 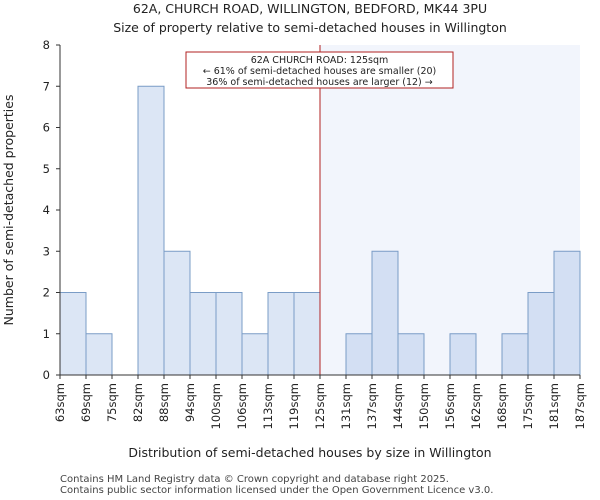 What do you see at coordinates (411, 354) in the screenshot?
I see `bar-144sqm` at bounding box center [411, 354].